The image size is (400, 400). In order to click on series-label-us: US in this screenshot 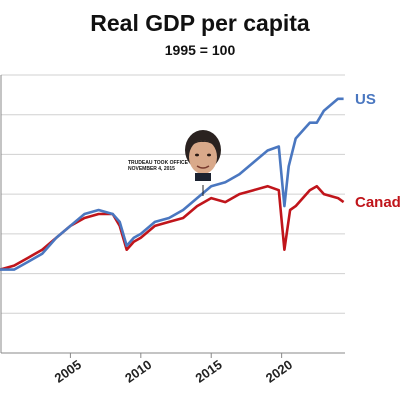, I will do `click(365, 99)`.